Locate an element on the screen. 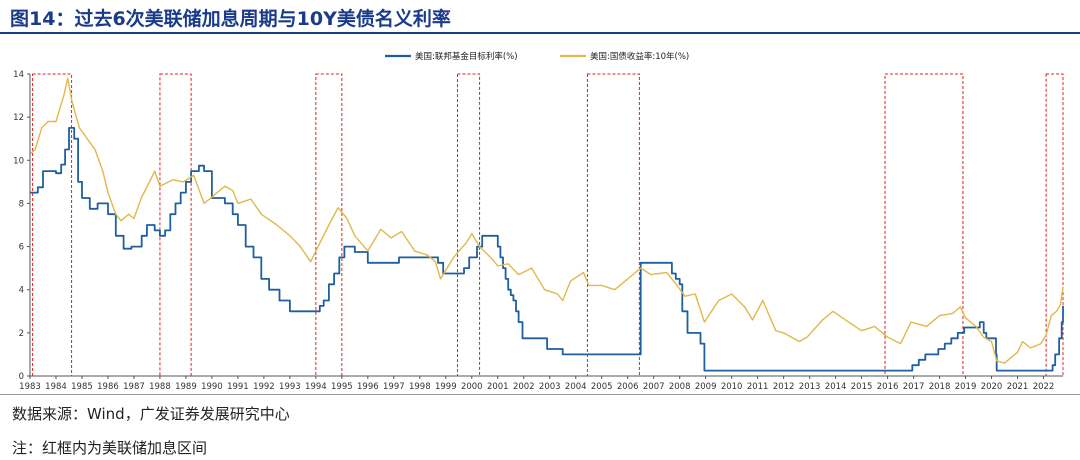 The width and height of the screenshot is (1080, 460). x-tick-label: 2005 is located at coordinates (602, 387).